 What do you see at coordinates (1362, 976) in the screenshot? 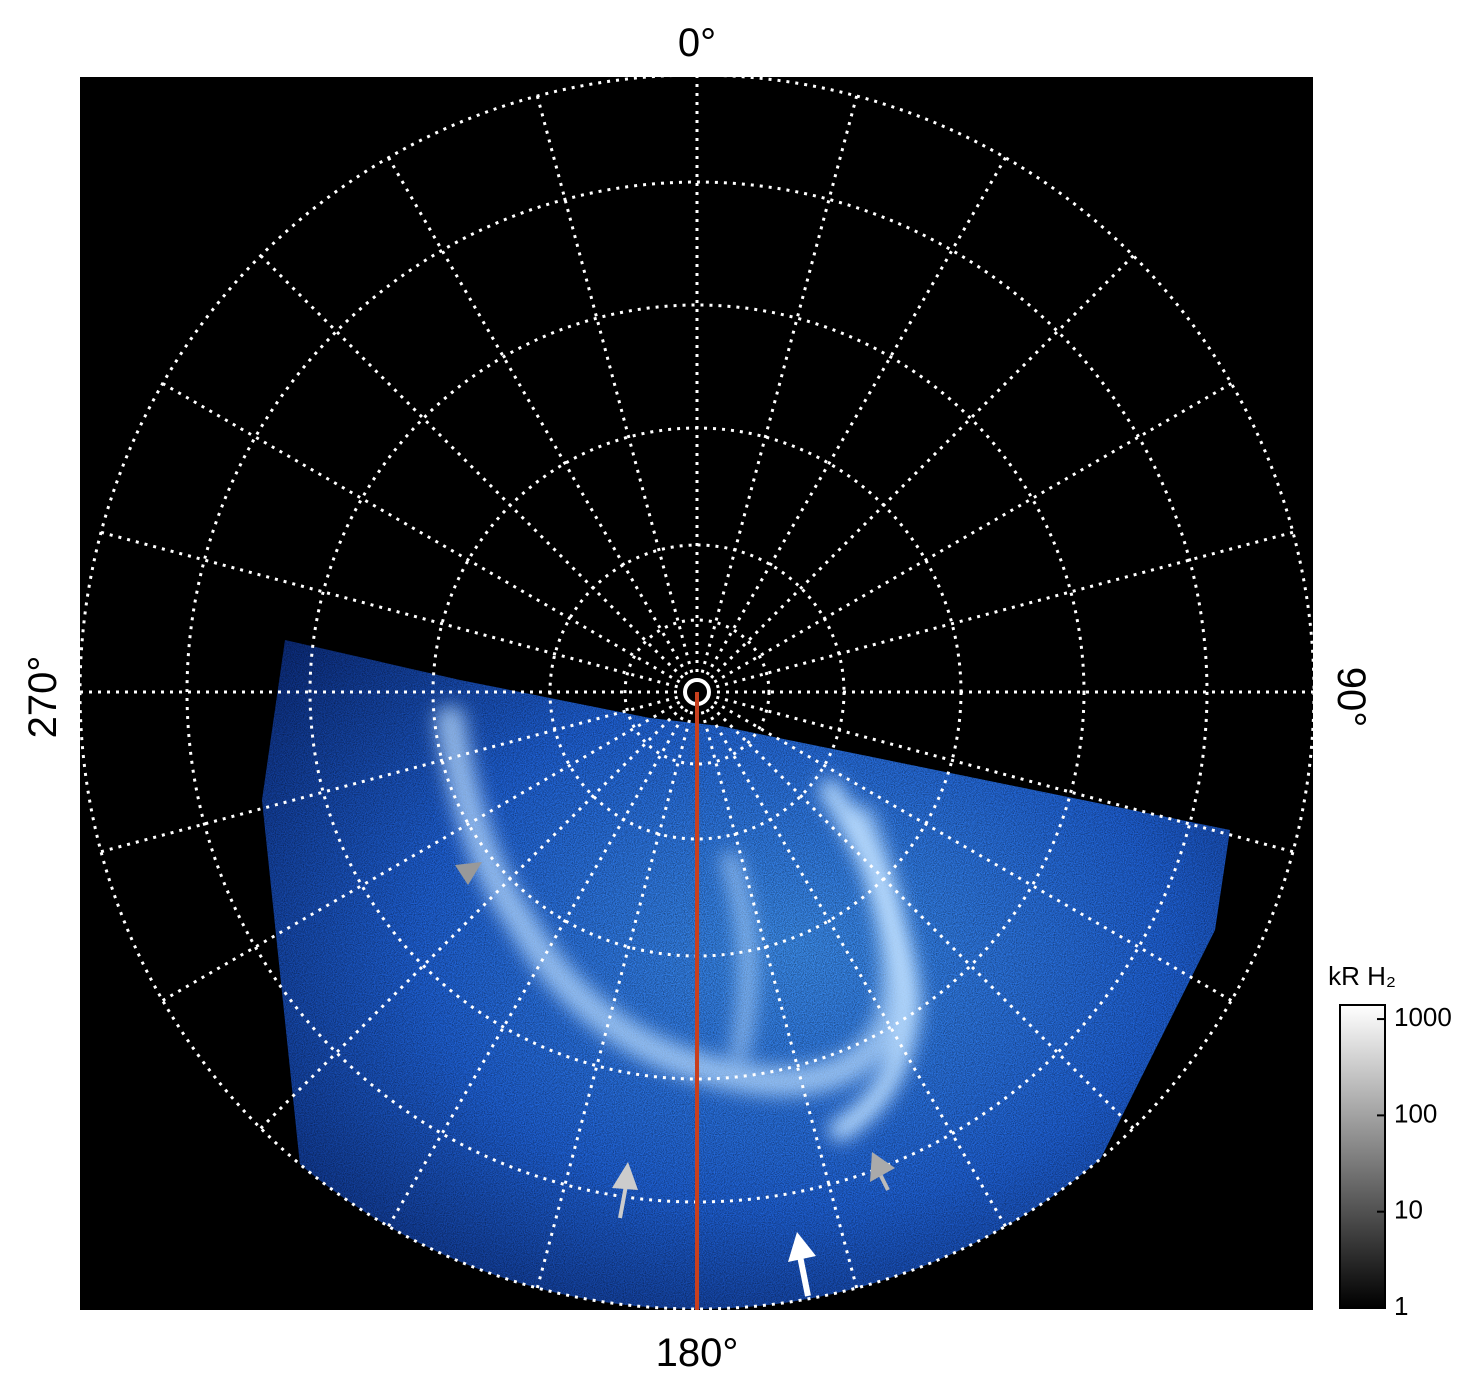
I see `colorbar-label: kR H₂` at bounding box center [1362, 976].